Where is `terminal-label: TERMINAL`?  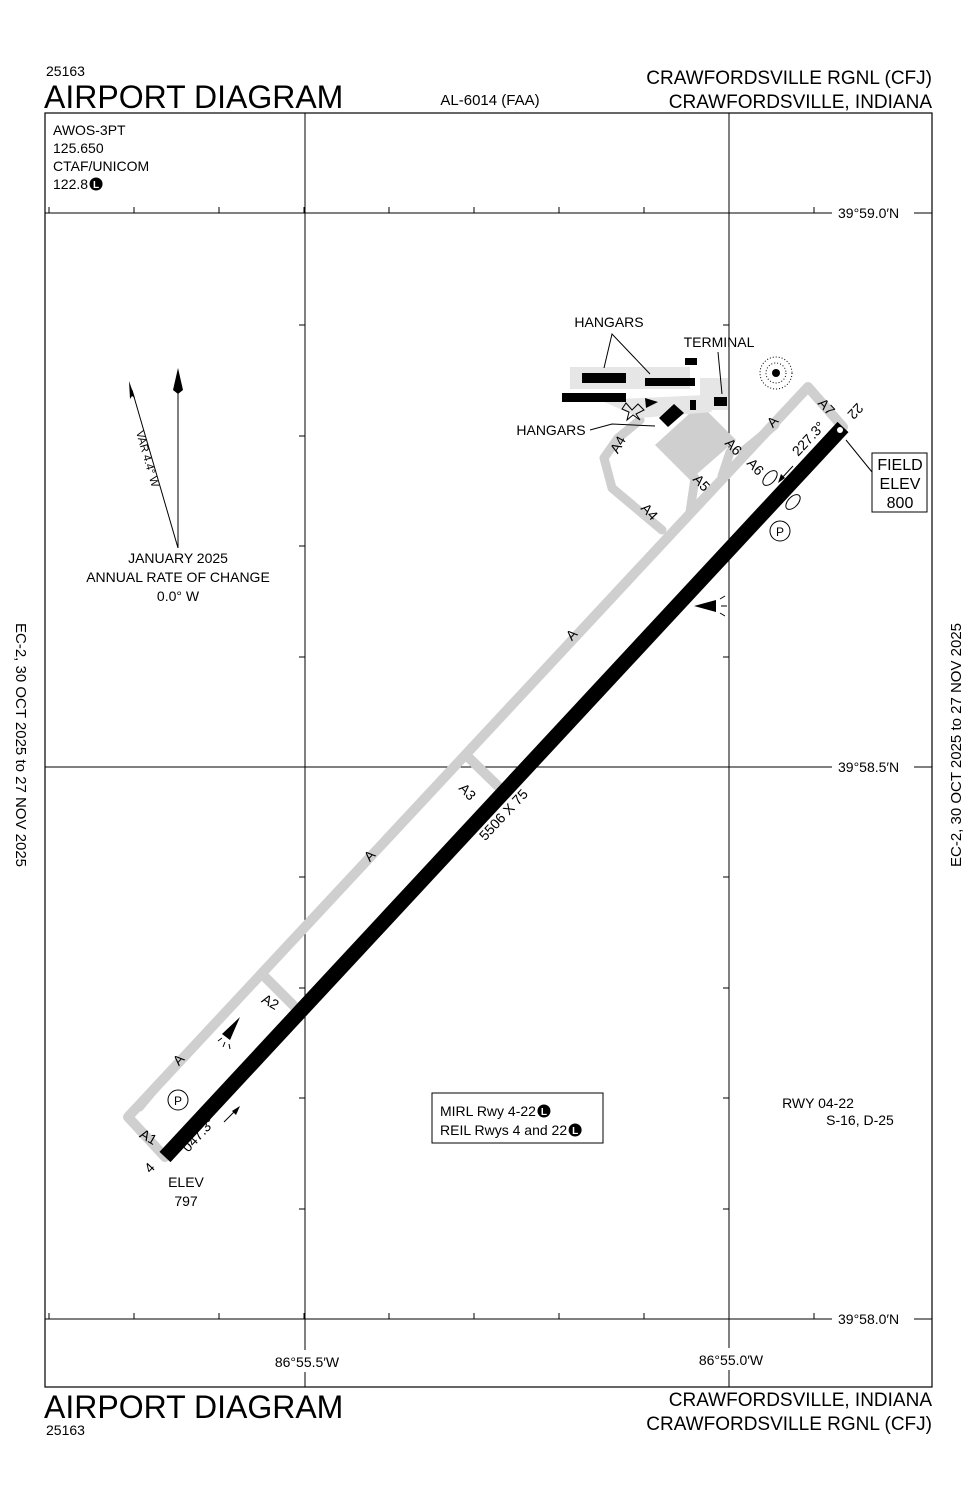
terminal-label: TERMINAL is located at coordinates (719, 342).